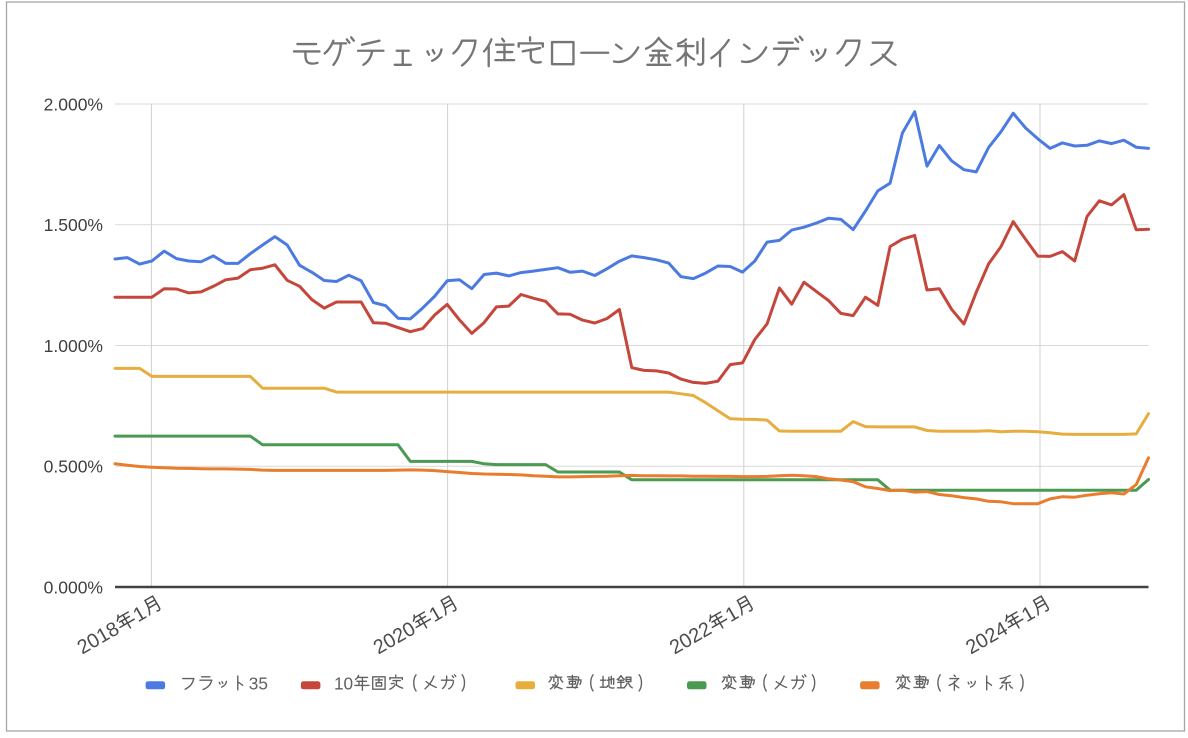 The width and height of the screenshot is (1188, 738). I want to click on svg-text: 0.500%, so click(73, 467).